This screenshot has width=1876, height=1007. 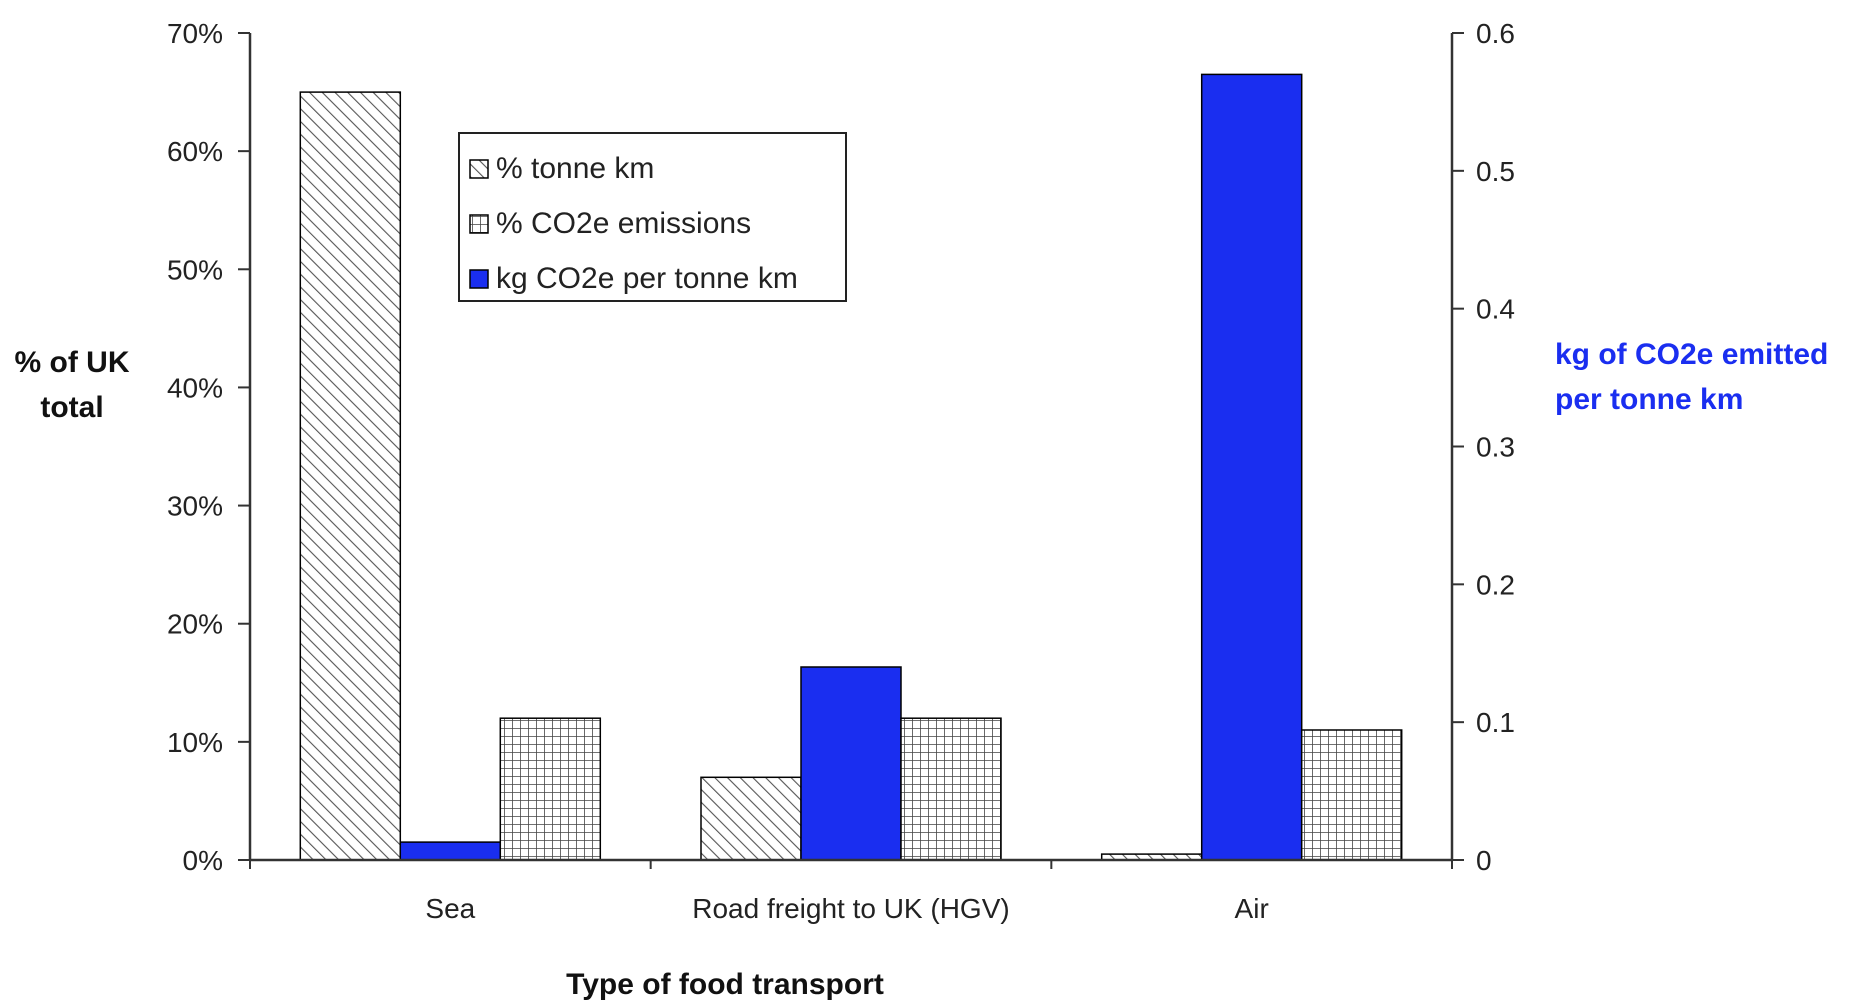 What do you see at coordinates (1495, 309) in the screenshot?
I see `right-tick-label: 0.4` at bounding box center [1495, 309].